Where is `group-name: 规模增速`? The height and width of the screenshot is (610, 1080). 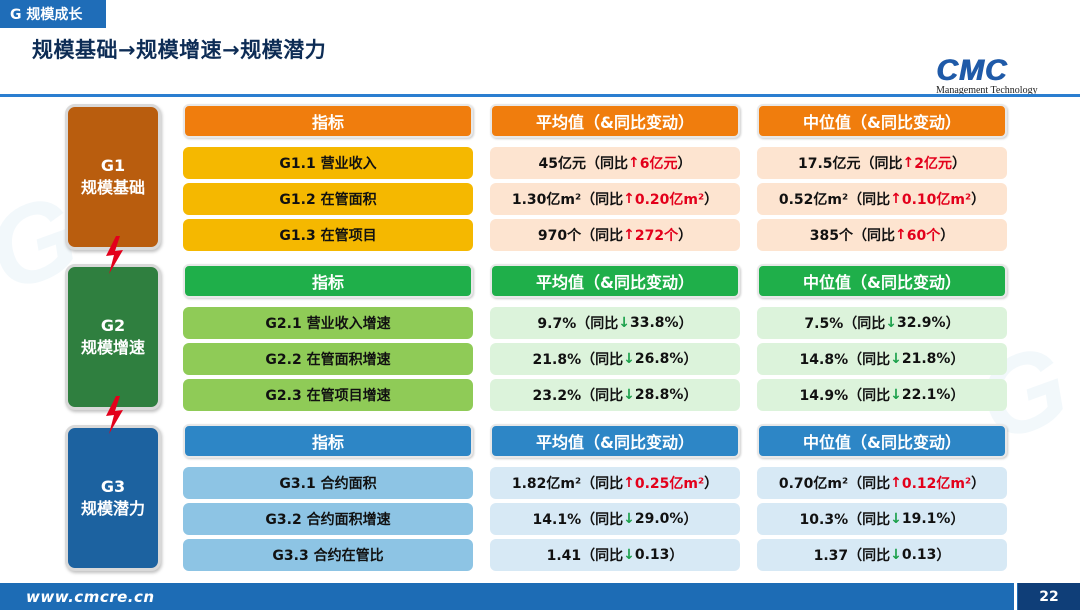 group-name: 规模增速 is located at coordinates (112, 347).